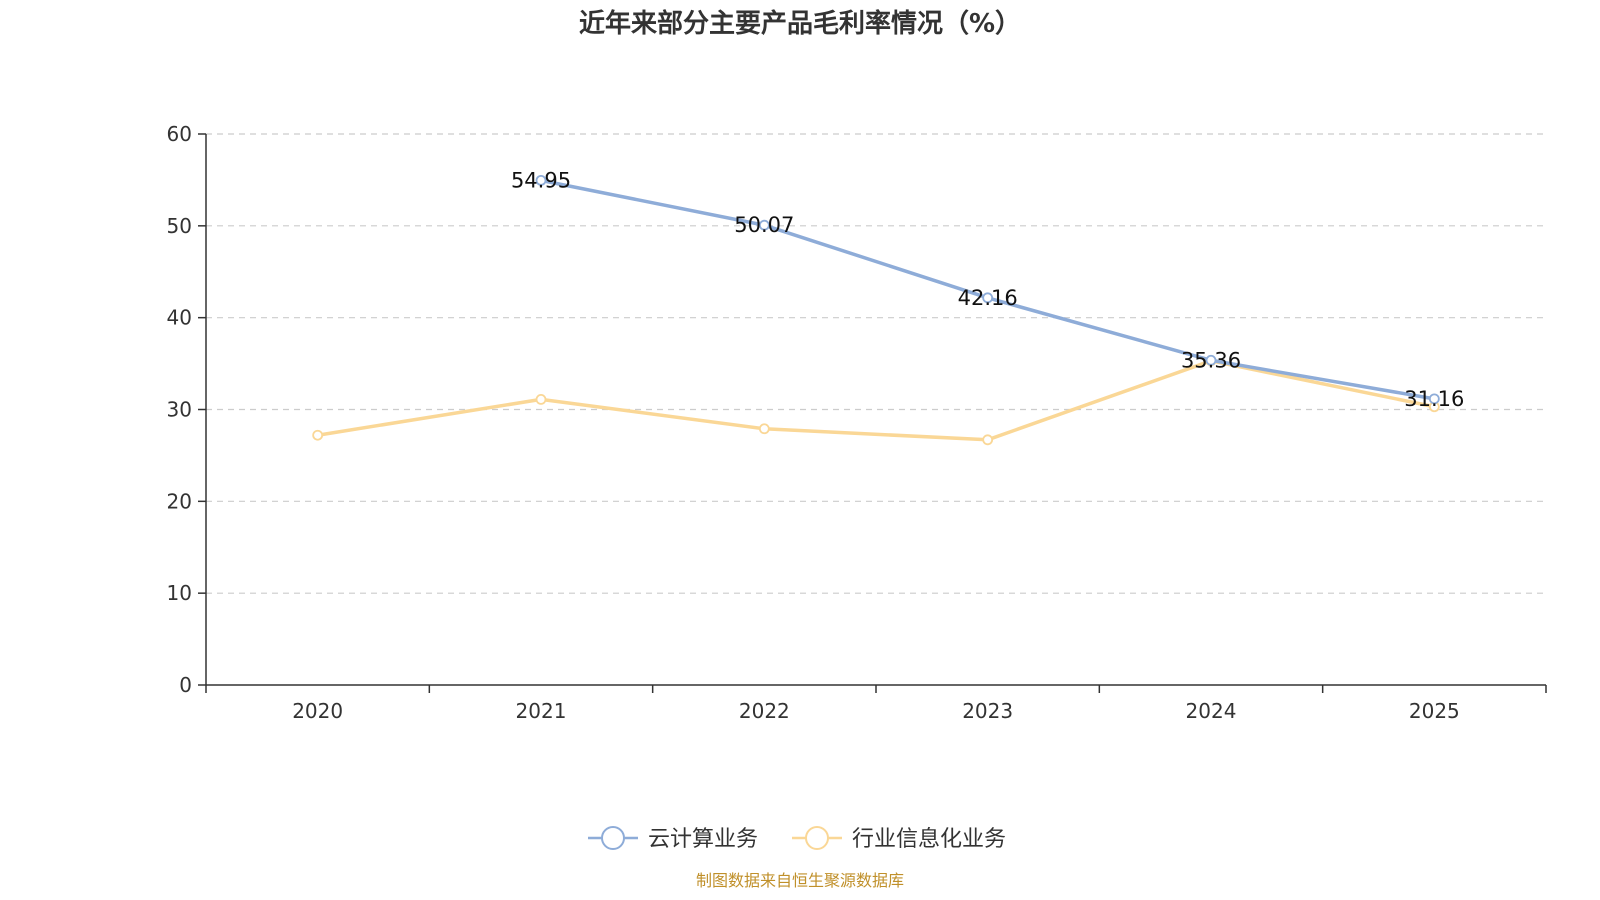  I want to click on y-tick-label: 10, so click(179, 593).